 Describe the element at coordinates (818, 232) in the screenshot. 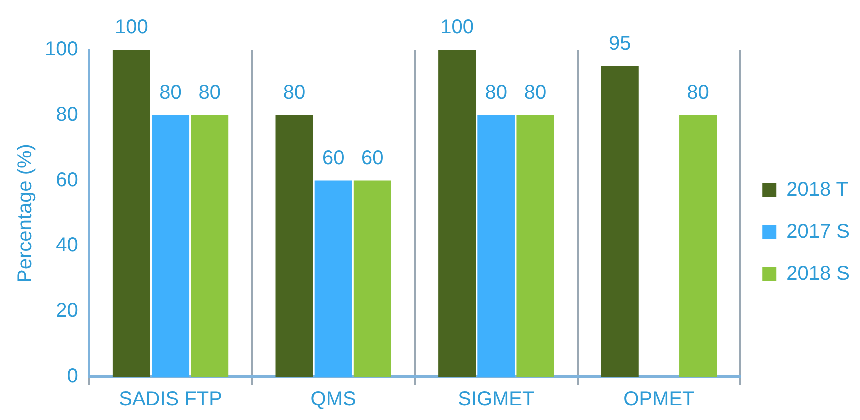

I see `legend-label: 2017 S` at that location.